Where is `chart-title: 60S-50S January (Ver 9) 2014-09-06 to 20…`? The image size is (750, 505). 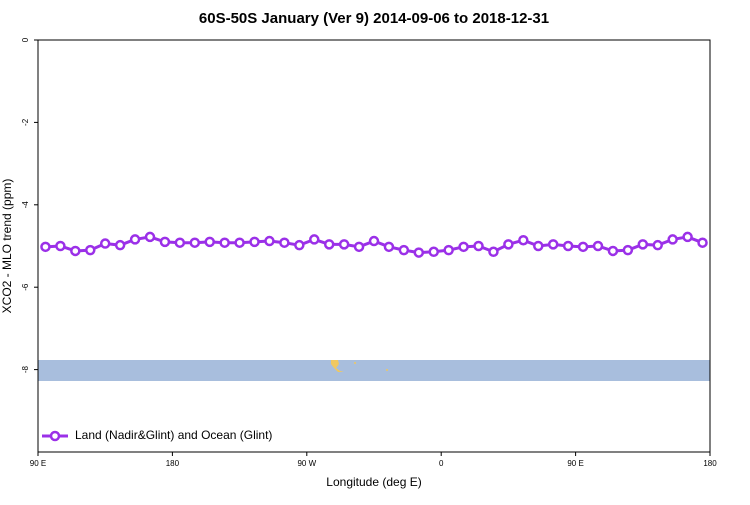 chart-title: 60S-50S January (Ver 9) 2014-09-06 to 20… is located at coordinates (374, 18).